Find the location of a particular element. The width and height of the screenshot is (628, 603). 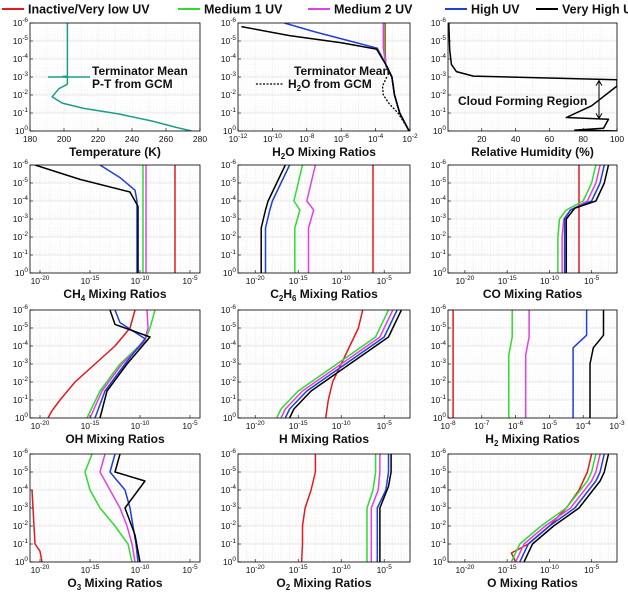

x-tick-label: 10⁻¹² is located at coordinates (238, 138).